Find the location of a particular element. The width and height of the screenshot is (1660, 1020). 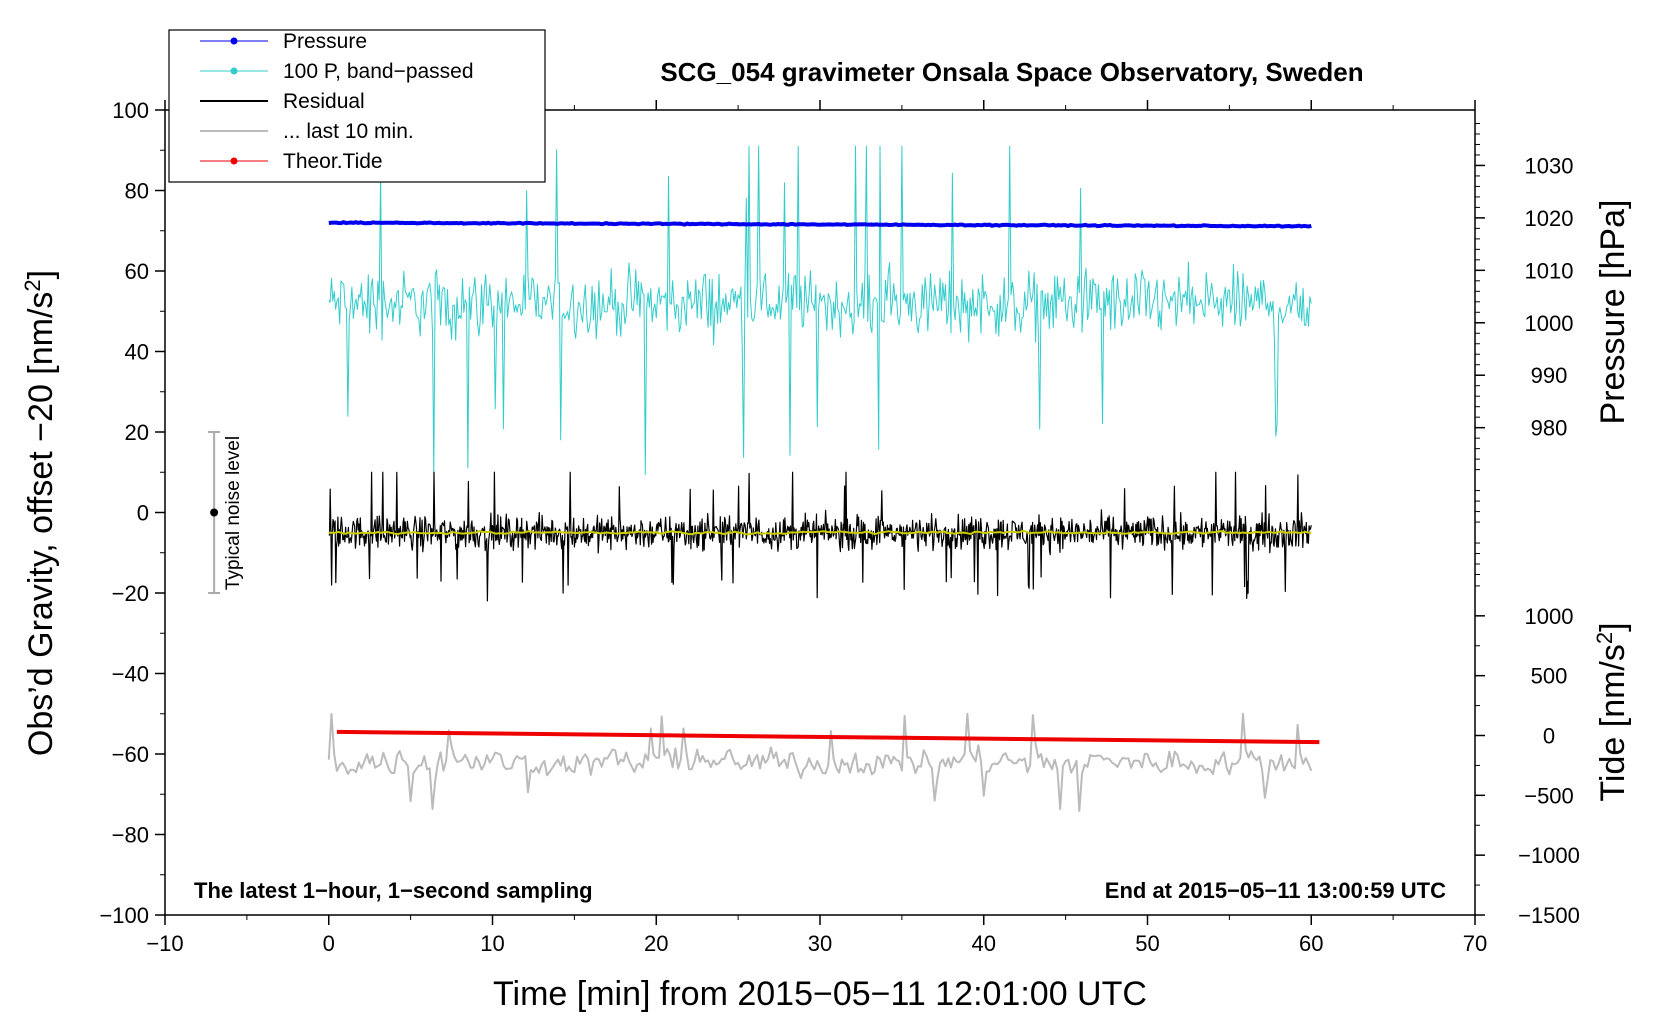

legend-box is located at coordinates (357, 106).